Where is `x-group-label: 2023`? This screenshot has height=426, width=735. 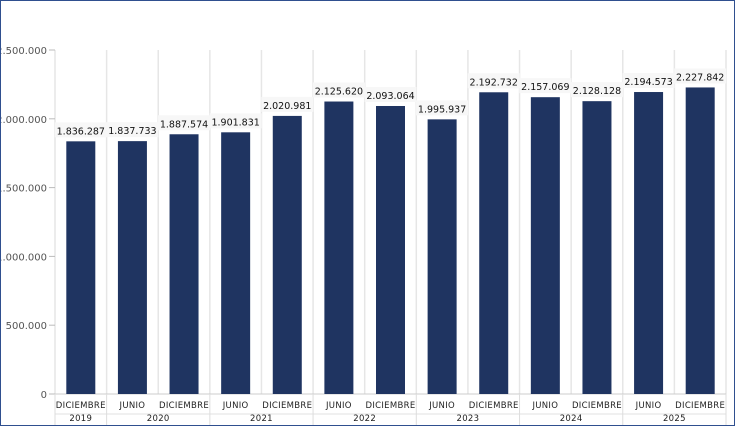 x-group-label: 2023 is located at coordinates (468, 419).